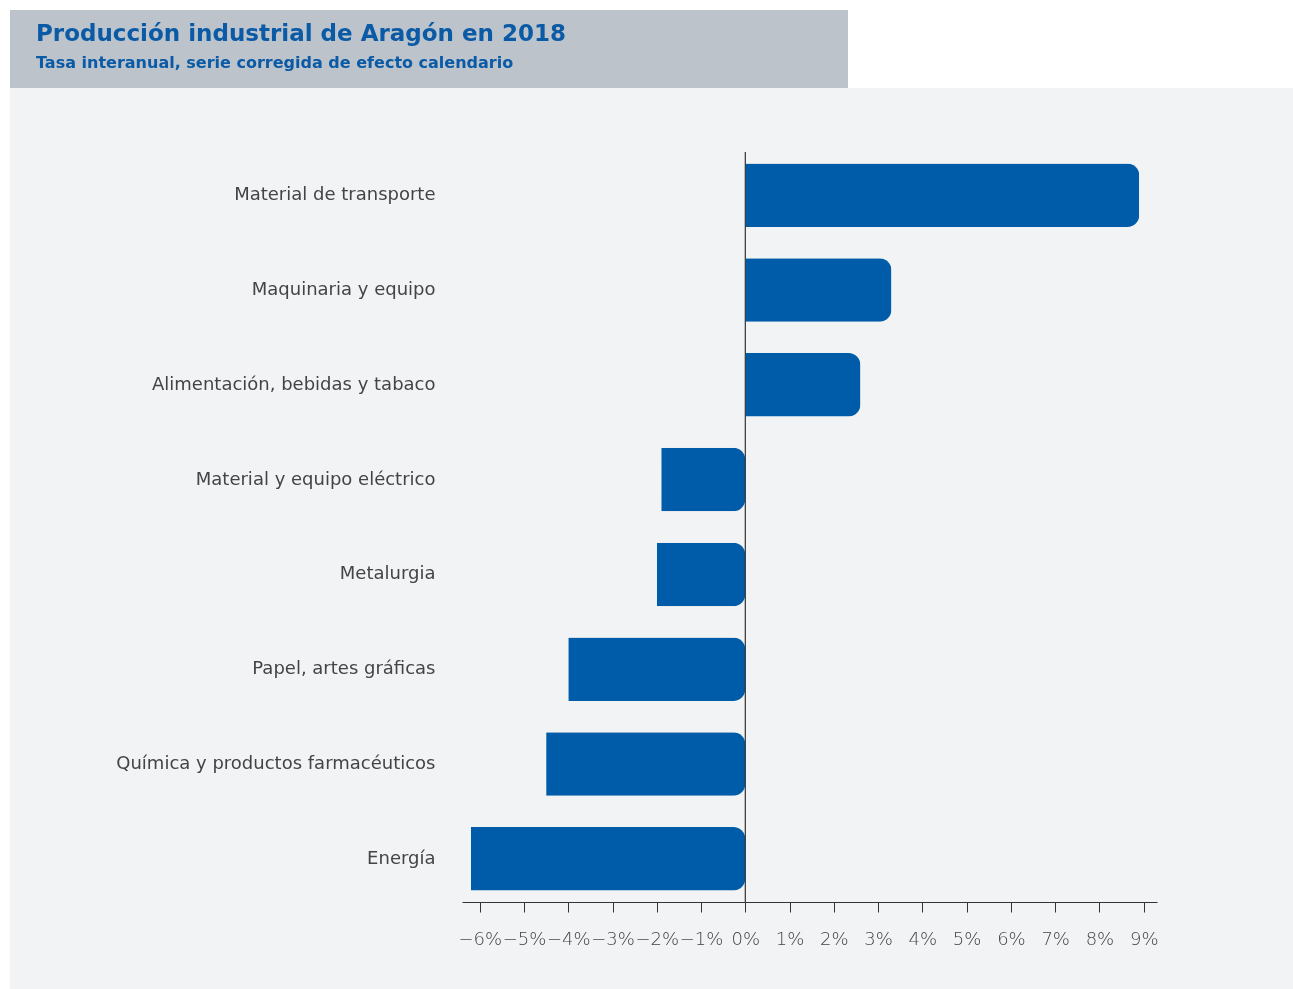 This screenshot has width=1293, height=989. I want to click on y-tick-label: Energía, so click(401, 857).